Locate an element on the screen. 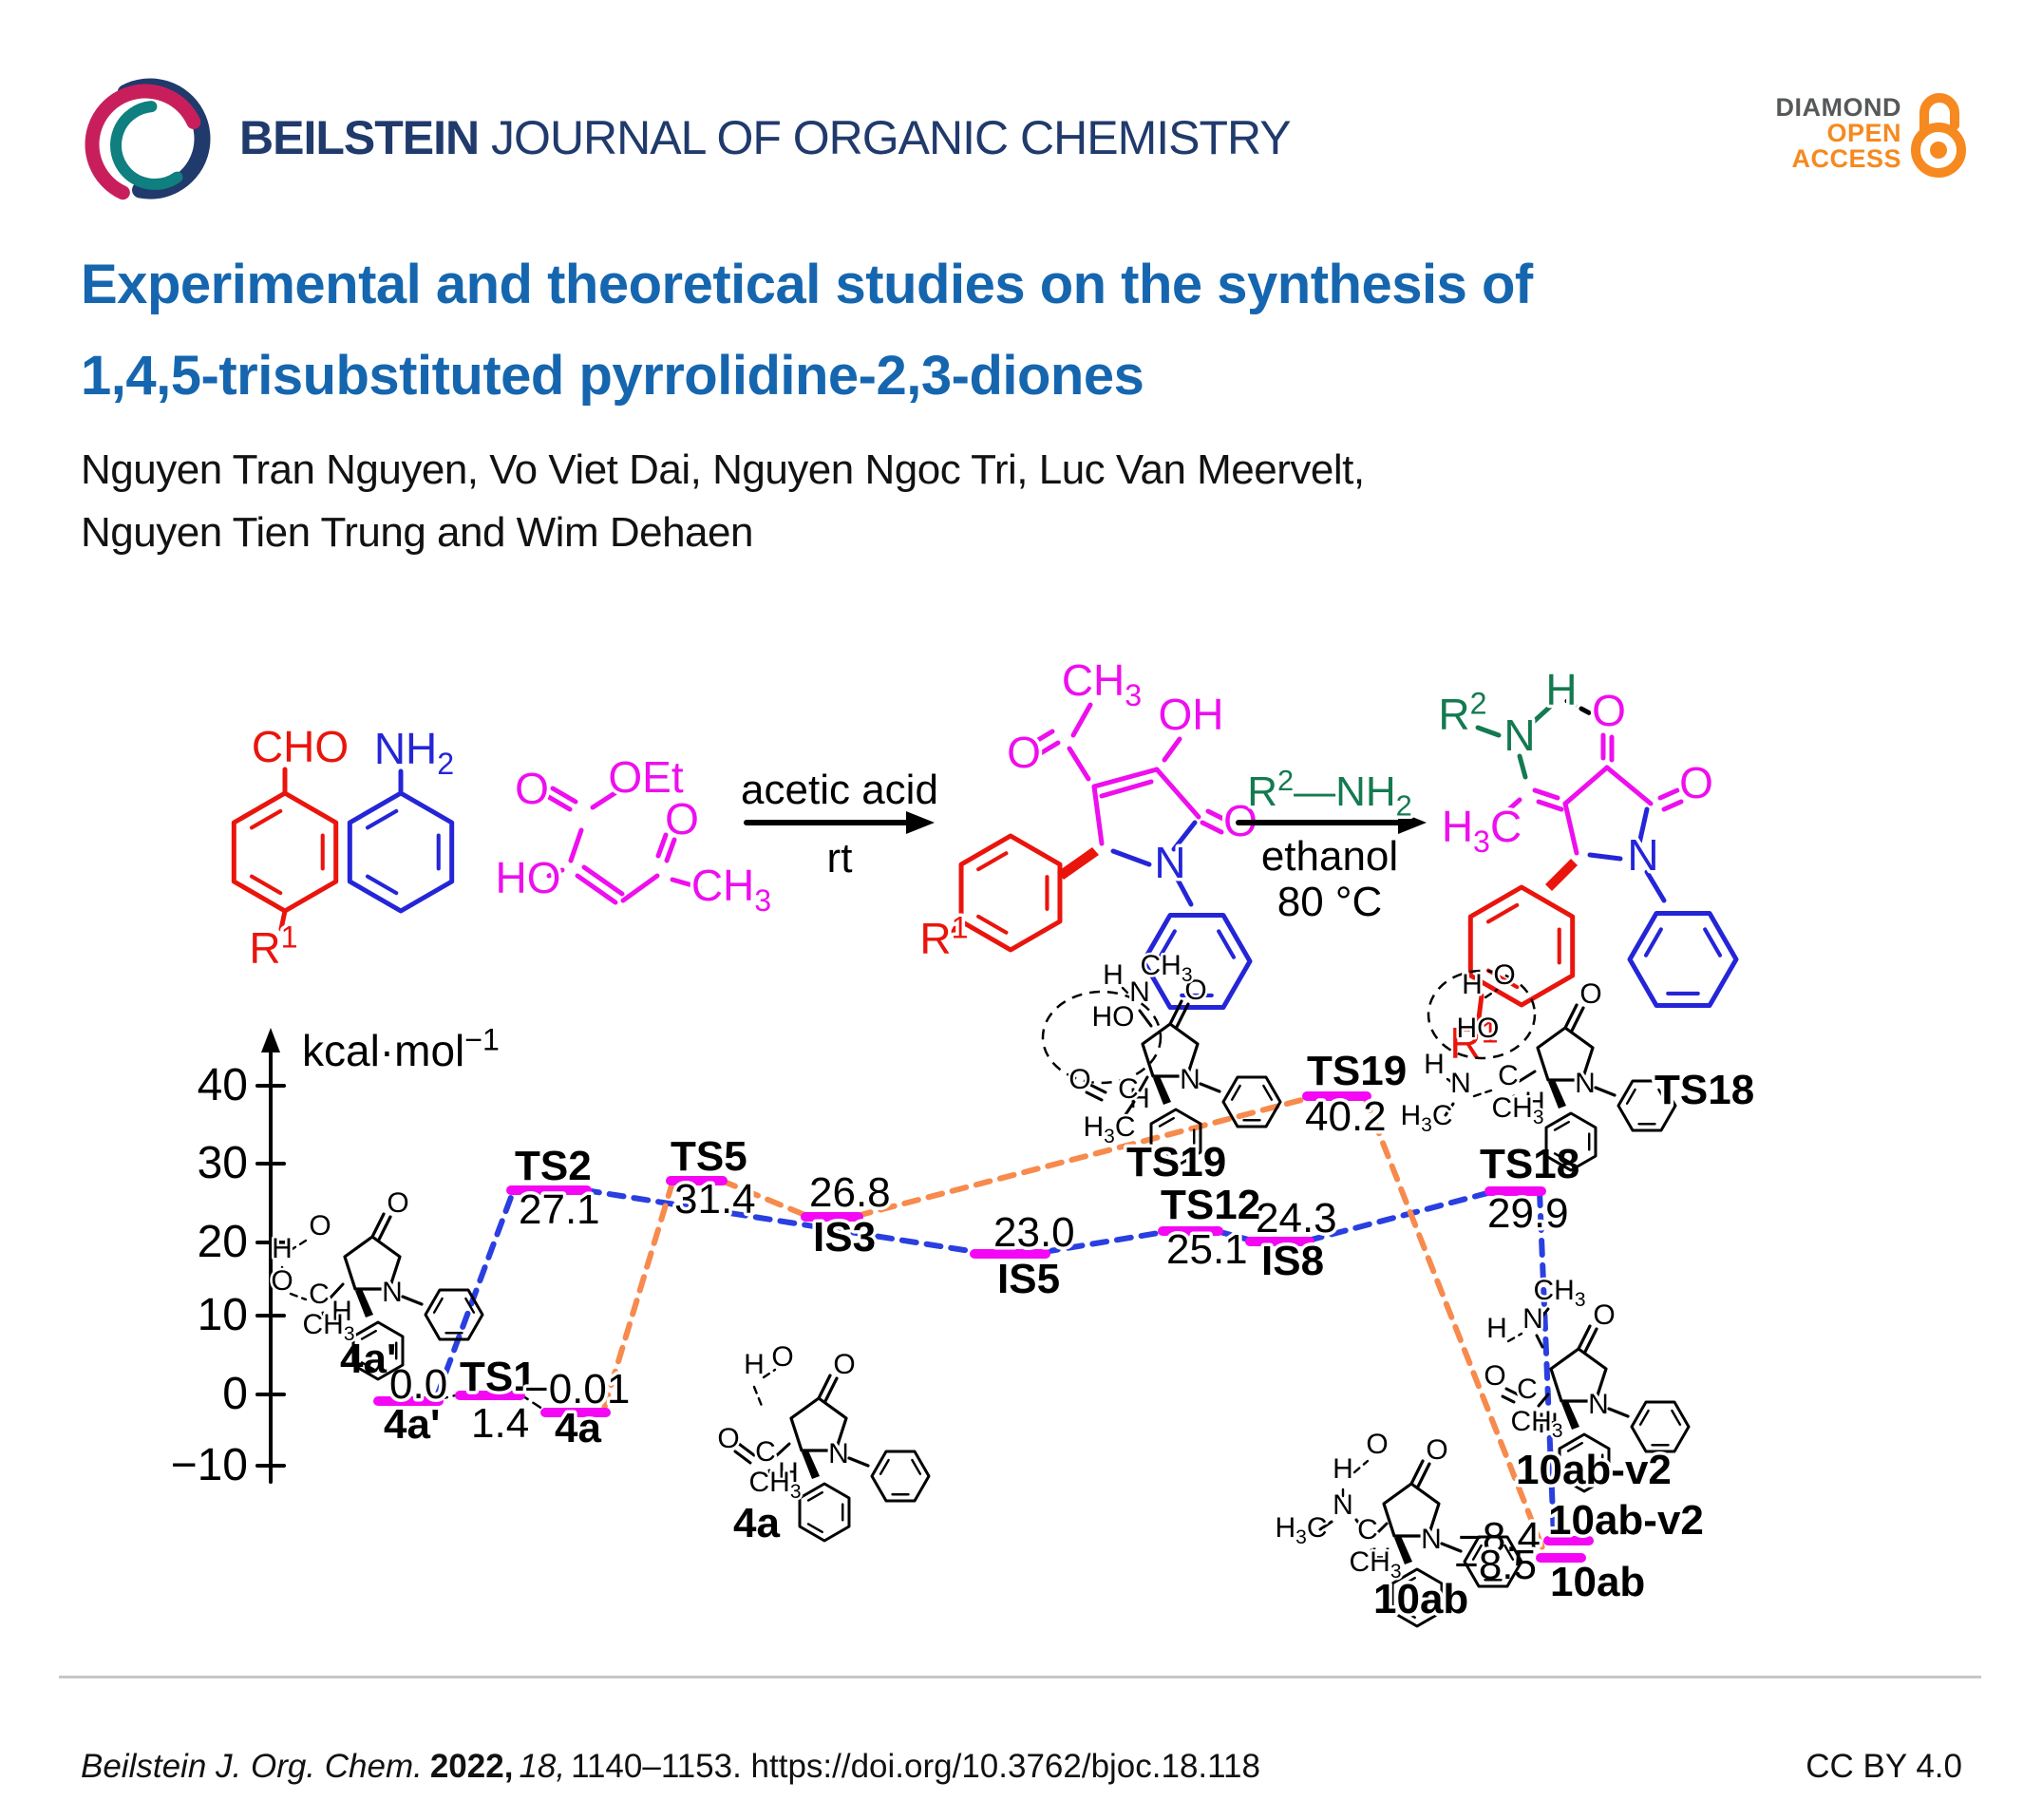 This screenshot has height=1820, width=2042. svg-text: 40 is located at coordinates (223, 1085).